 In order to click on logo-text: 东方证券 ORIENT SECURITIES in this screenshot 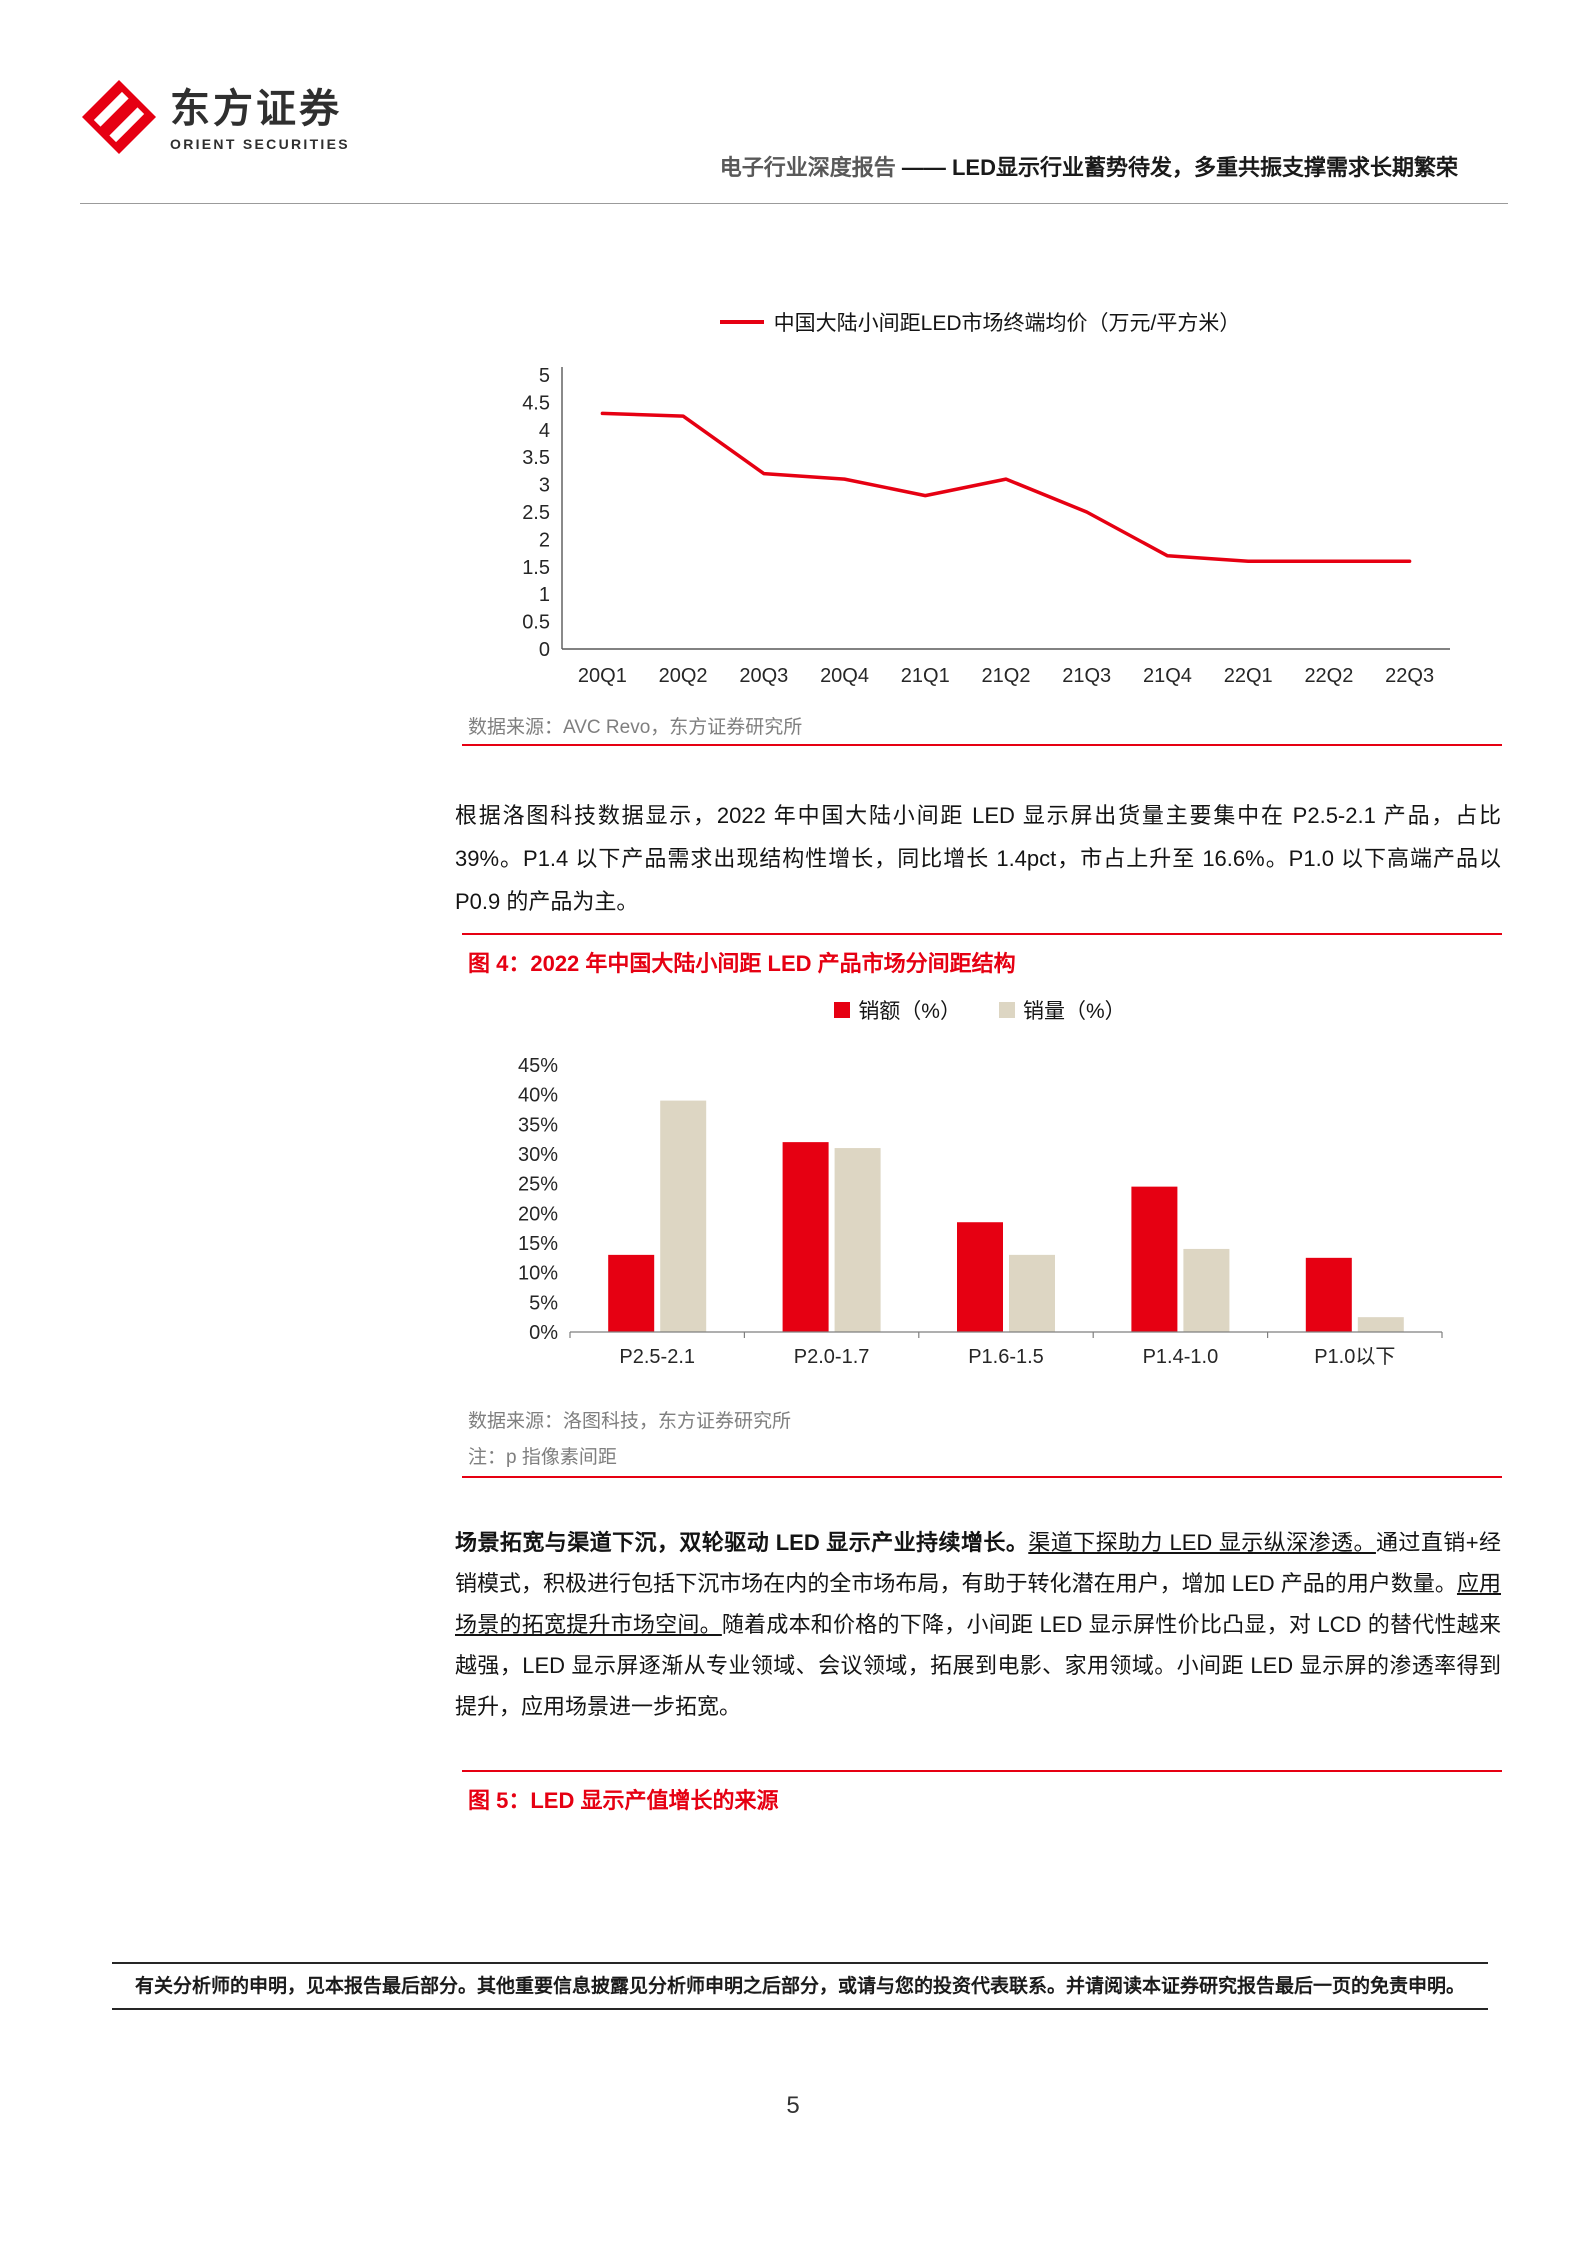, I will do `click(260, 120)`.